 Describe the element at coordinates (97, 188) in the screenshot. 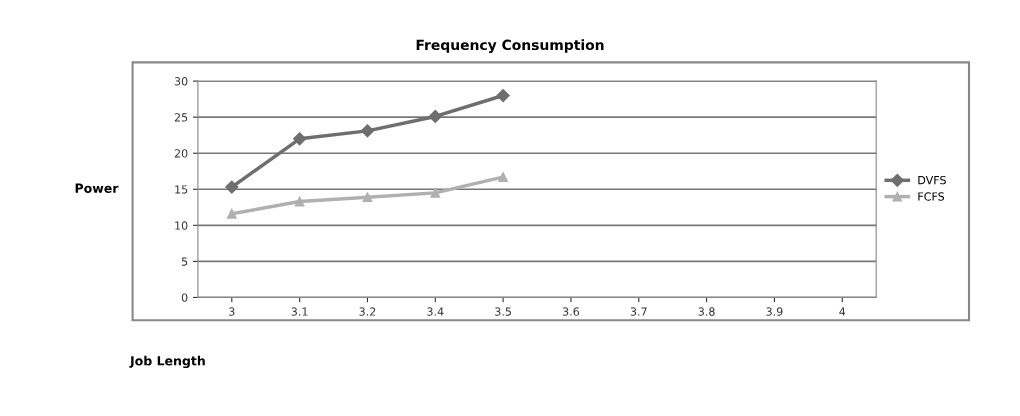

I see `y-axis-title: Power` at that location.